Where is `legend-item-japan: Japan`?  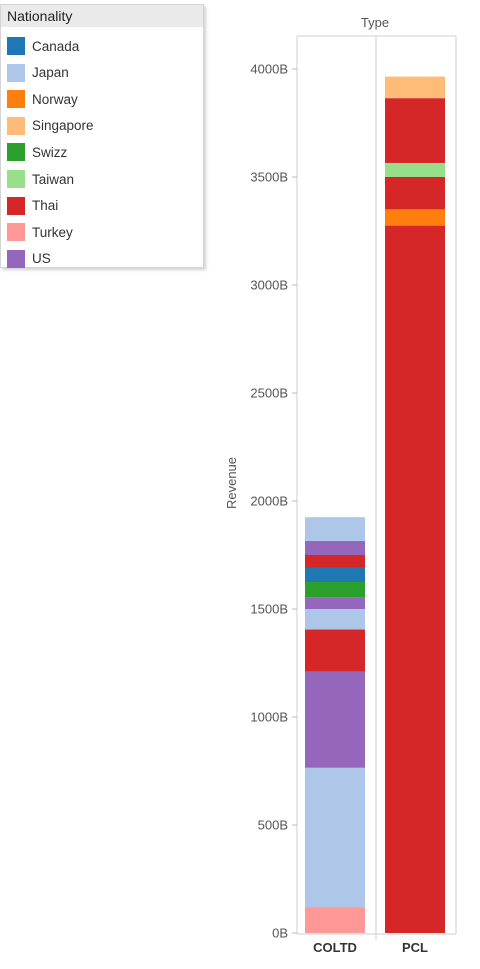 legend-item-japan: Japan is located at coordinates (38, 72).